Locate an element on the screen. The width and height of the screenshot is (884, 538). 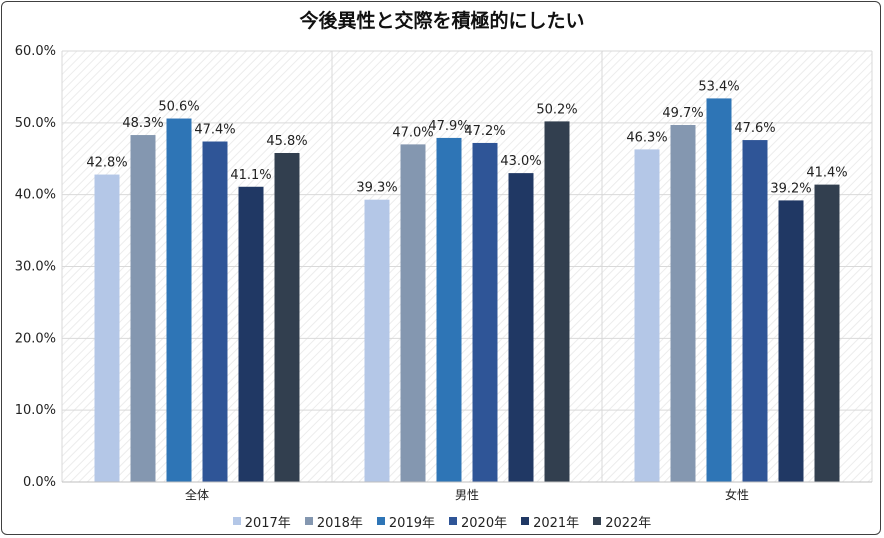
data-label: 50.6% is located at coordinates (178, 107).